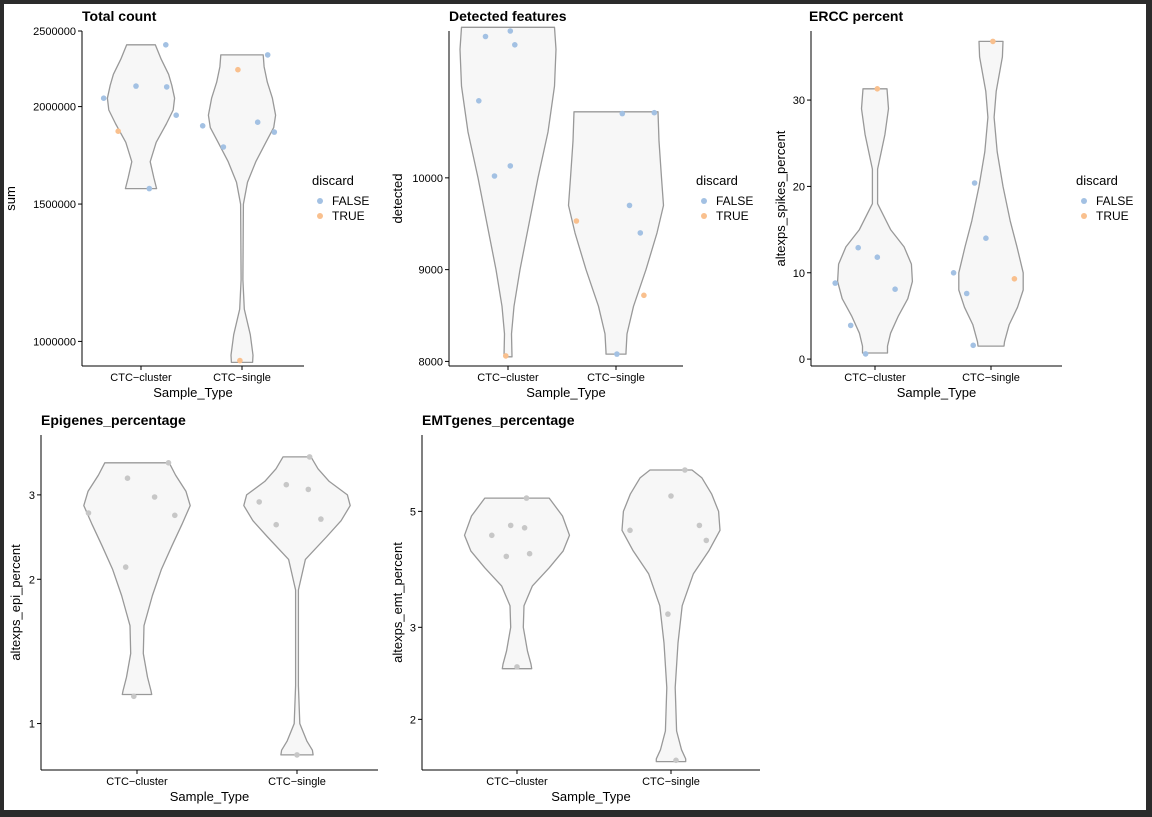  Describe the element at coordinates (350, 201) in the screenshot. I see `legend-label-false: FALSE` at that location.